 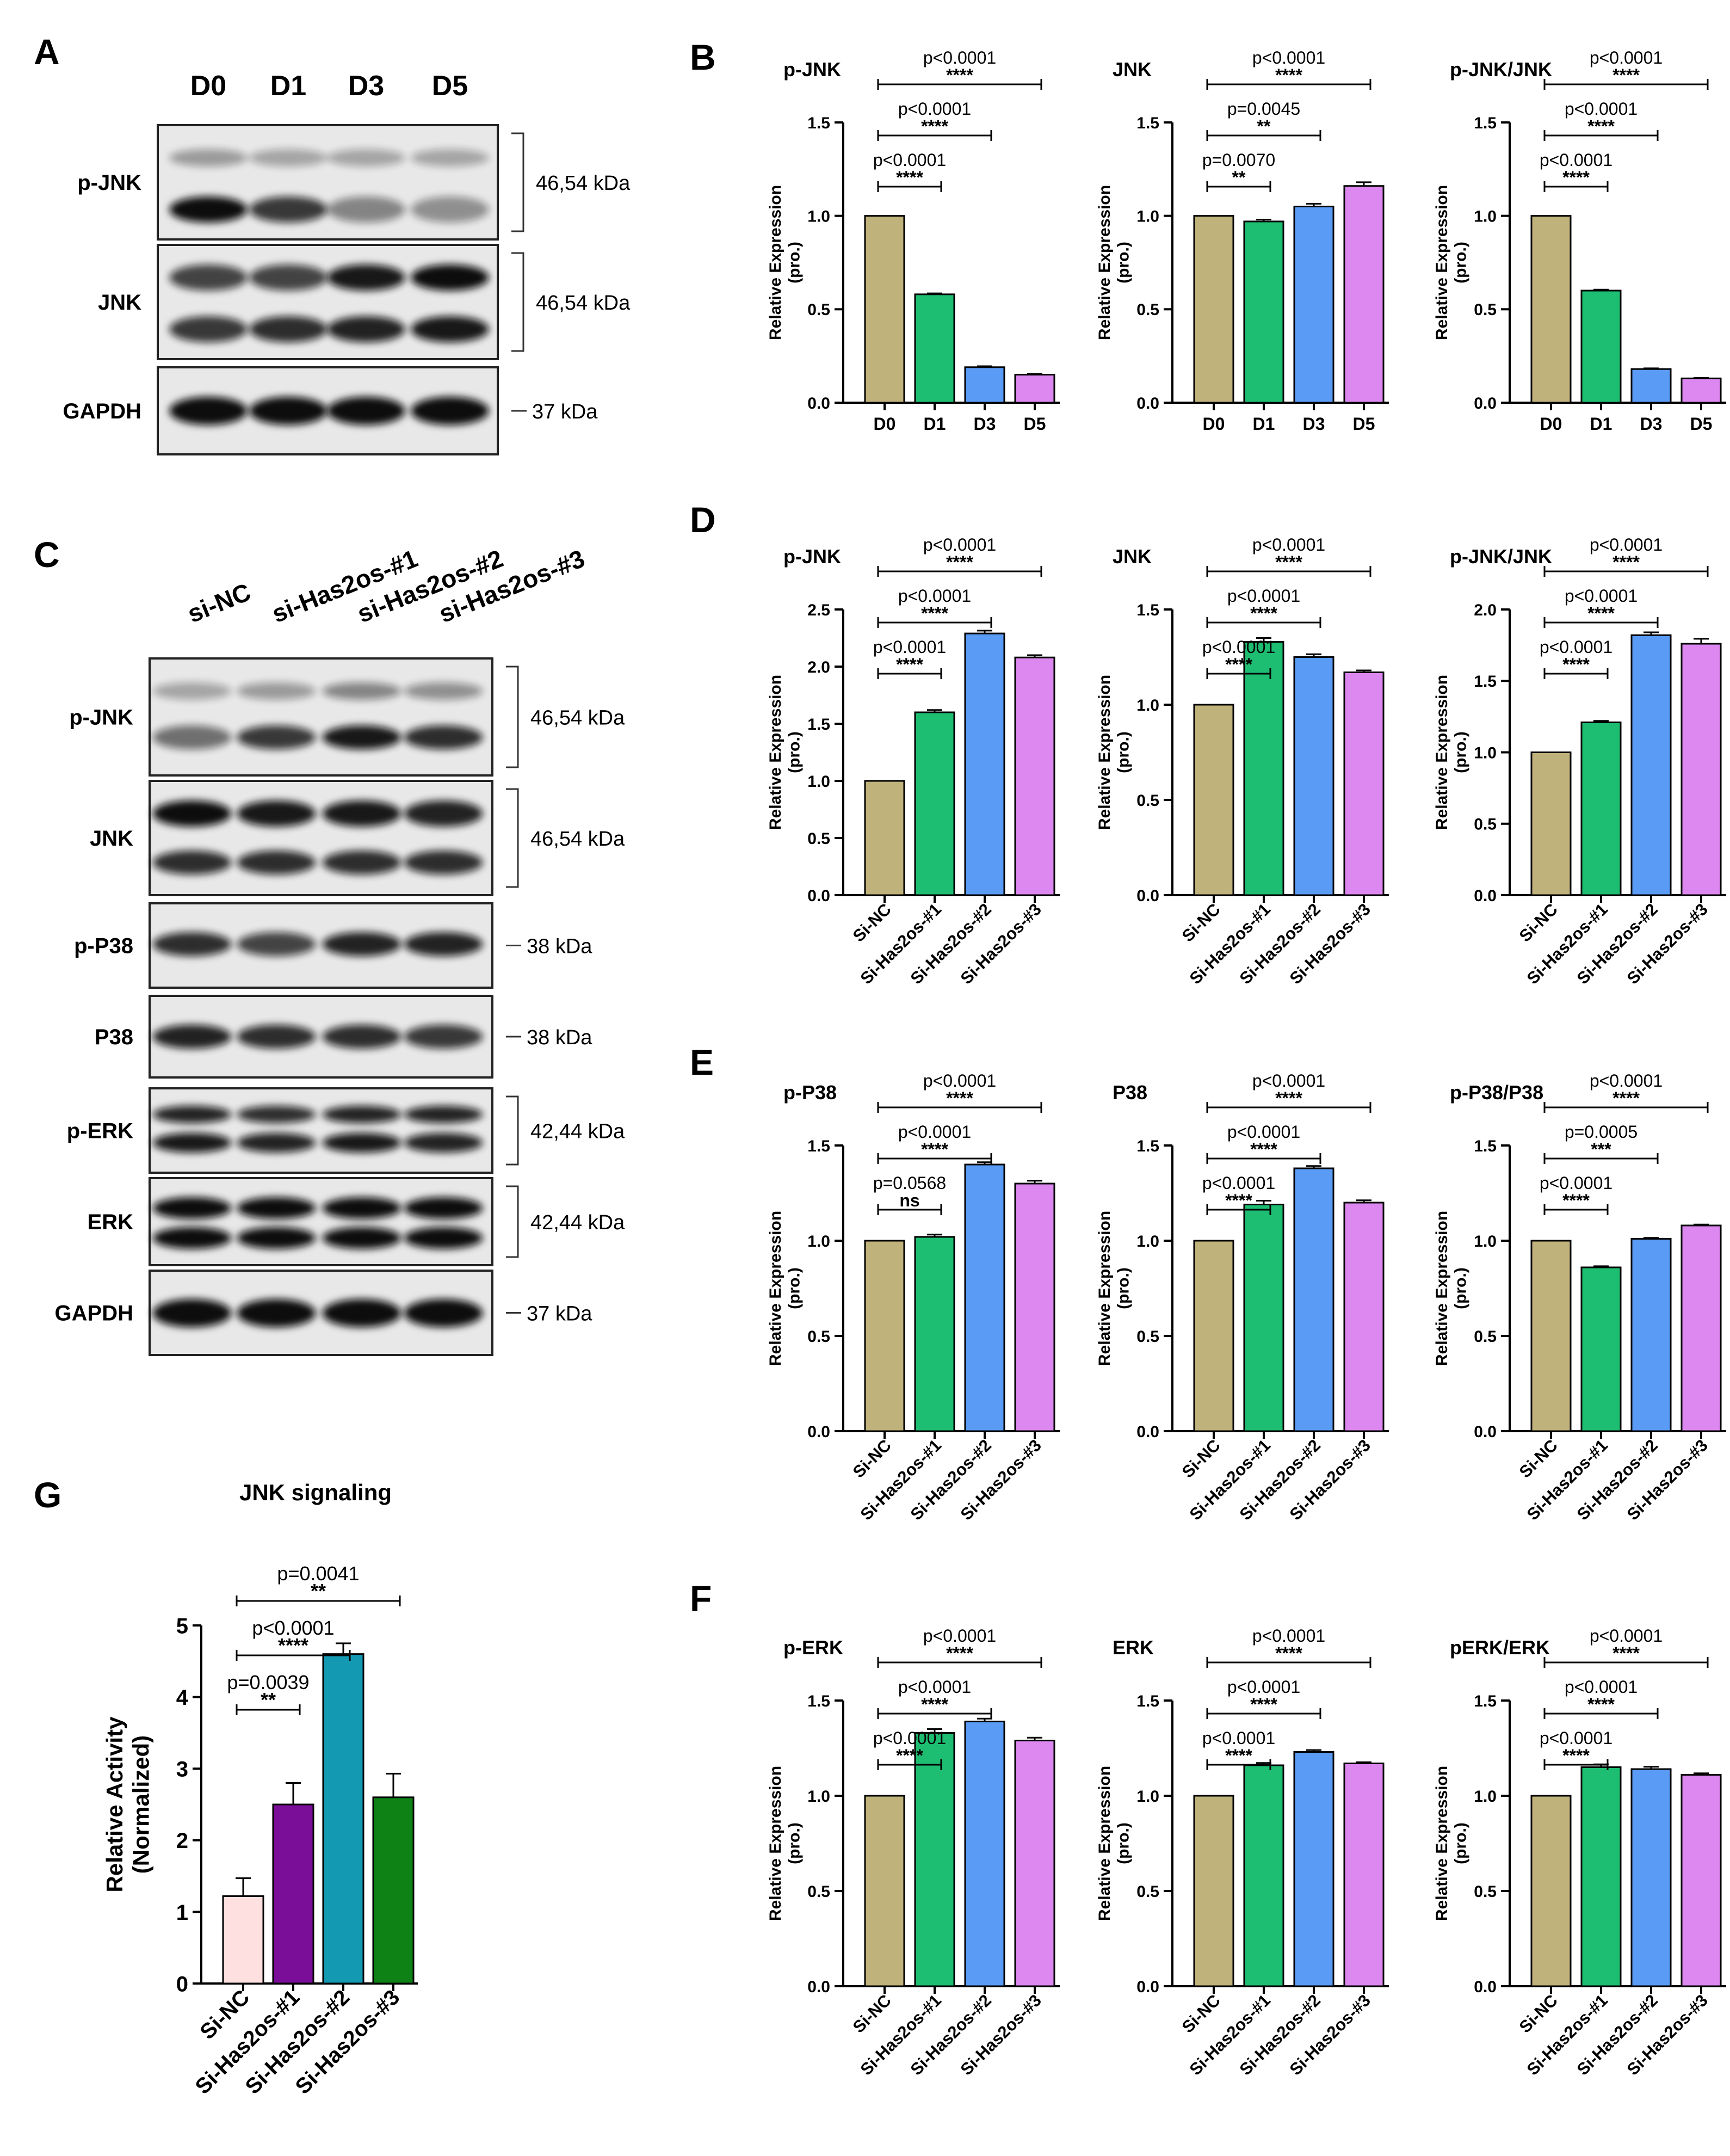 What do you see at coordinates (182, 1626) in the screenshot?
I see `y-tick-label: 5` at bounding box center [182, 1626].